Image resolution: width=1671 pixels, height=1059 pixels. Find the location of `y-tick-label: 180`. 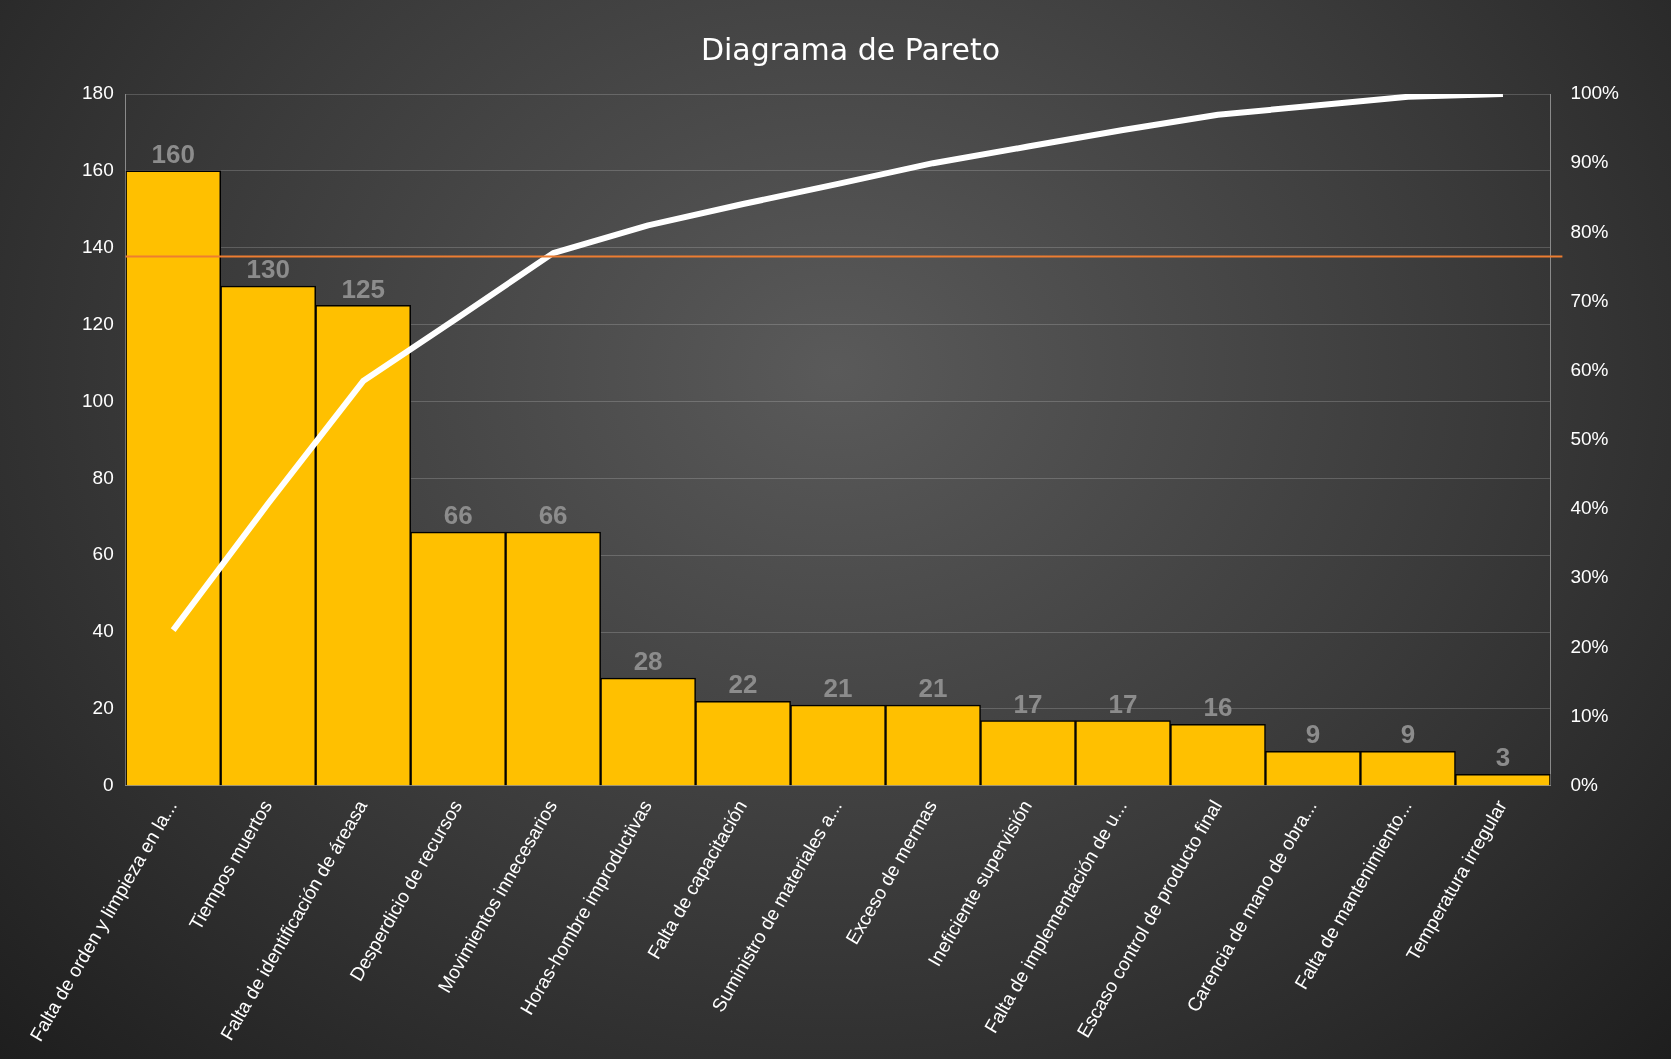

y-tick-label: 180 is located at coordinates (98, 93).